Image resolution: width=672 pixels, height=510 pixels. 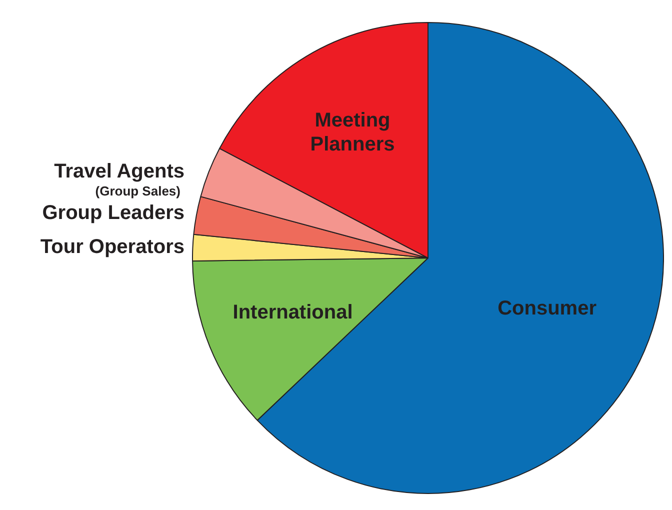 What do you see at coordinates (112, 247) in the screenshot?
I see `slice-label: Tour Operators` at bounding box center [112, 247].